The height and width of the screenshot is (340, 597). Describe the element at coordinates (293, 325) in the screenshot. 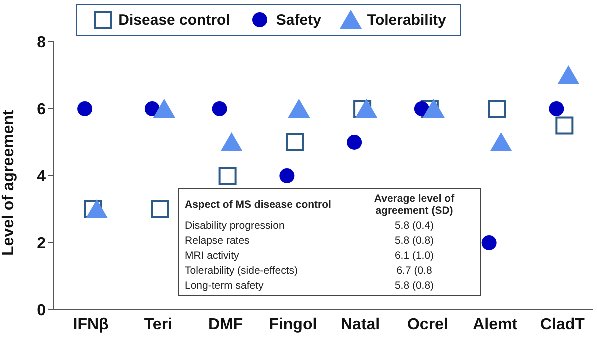

I see `x-tick-label: Fingol` at that location.